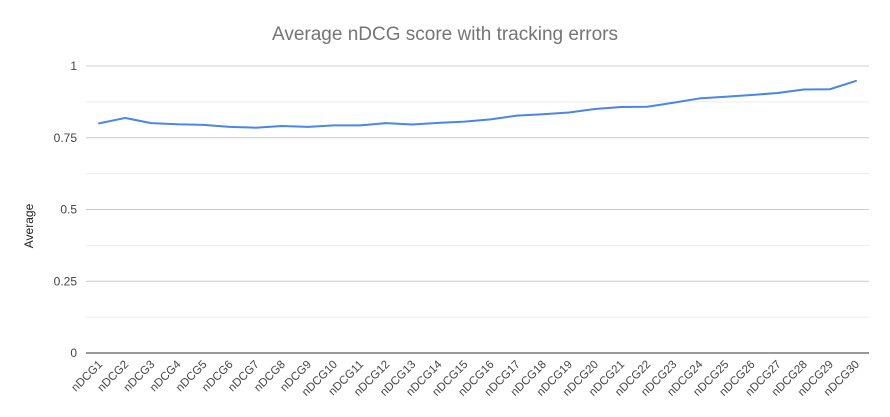 Image resolution: width=890 pixels, height=417 pixels. I want to click on y-tick-label: 0.75, so click(66, 138).